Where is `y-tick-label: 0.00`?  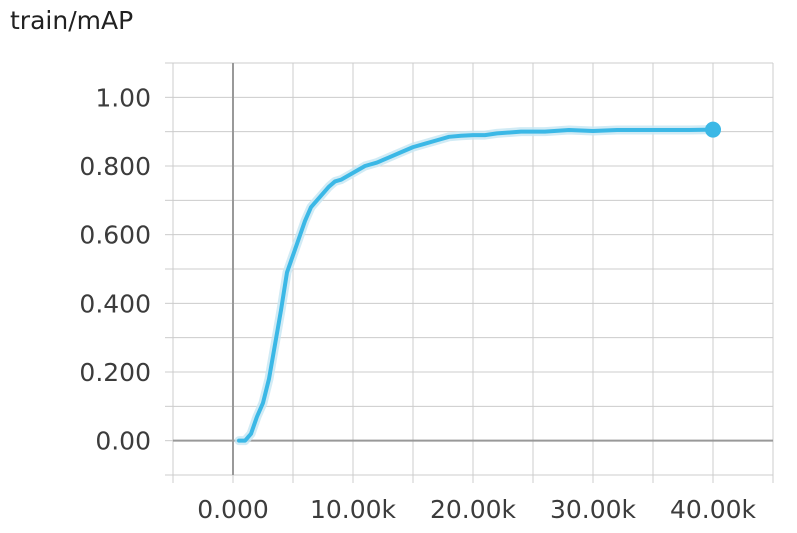 y-tick-label: 0.00 is located at coordinates (123, 441).